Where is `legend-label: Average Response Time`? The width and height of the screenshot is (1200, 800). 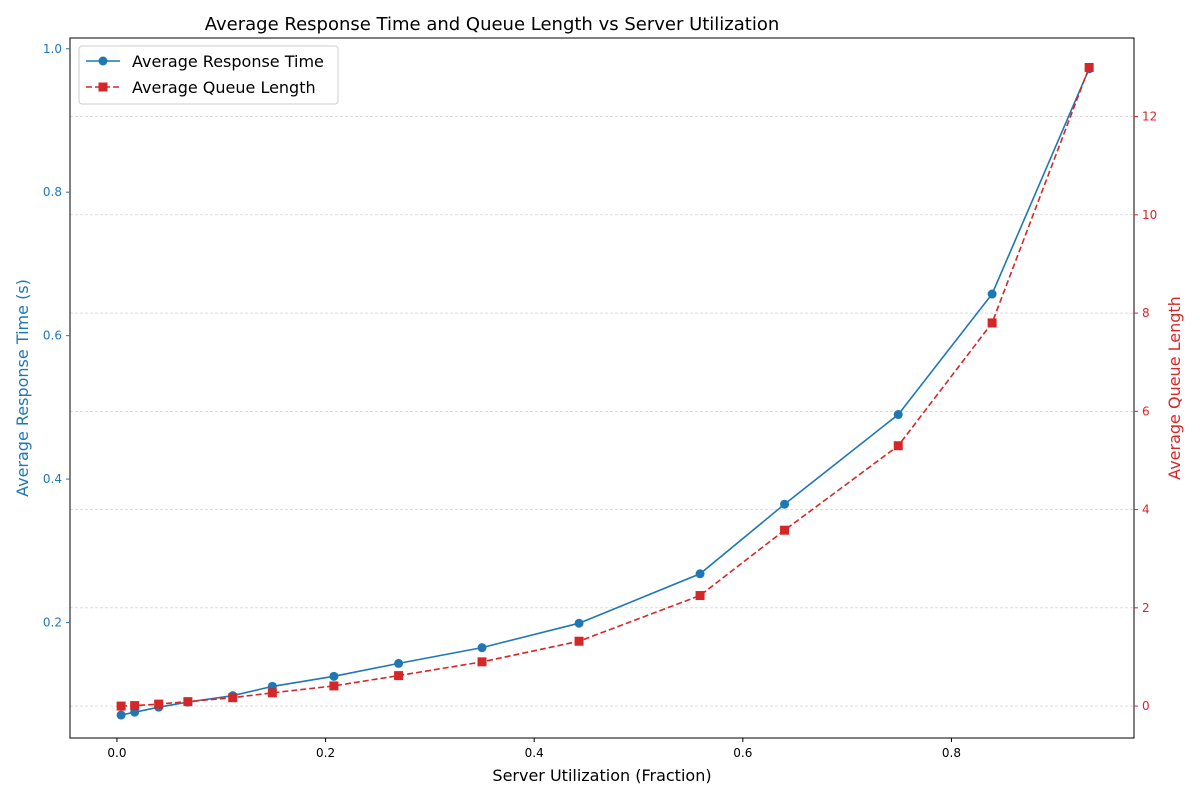
legend-label: Average Response Time is located at coordinates (228, 61).